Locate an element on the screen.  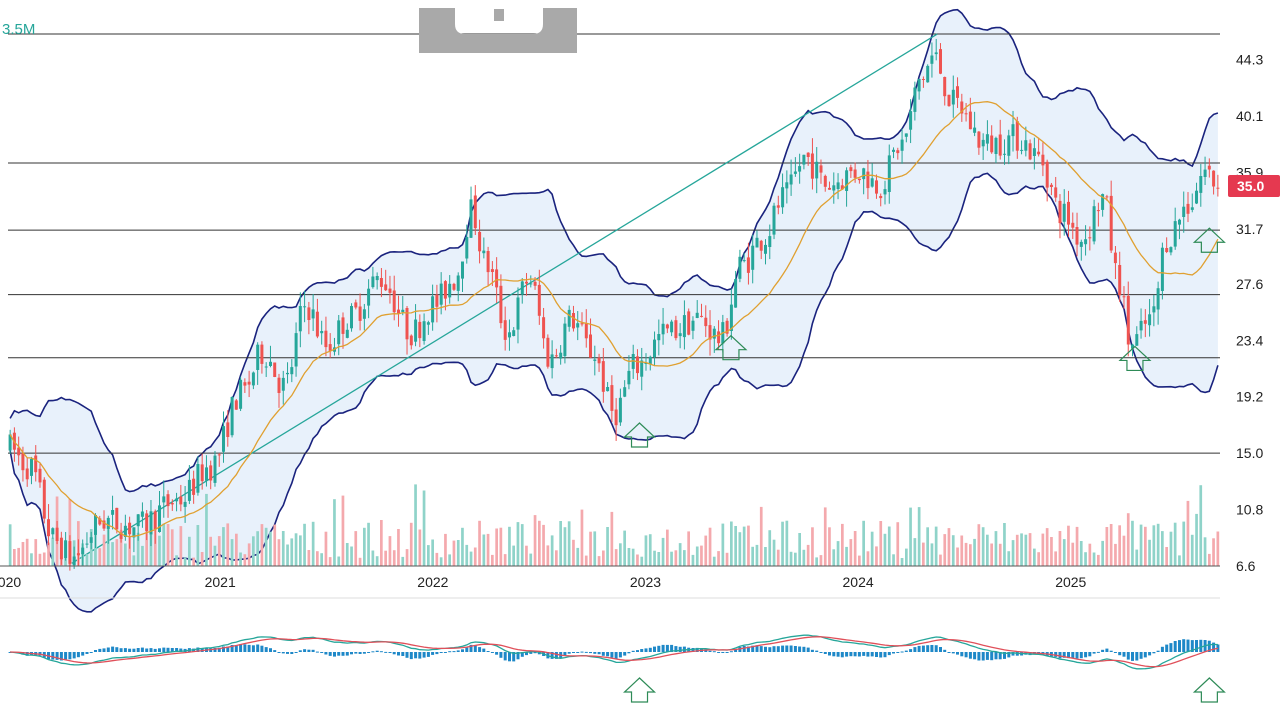
volume-bars is located at coordinates (614, 525).